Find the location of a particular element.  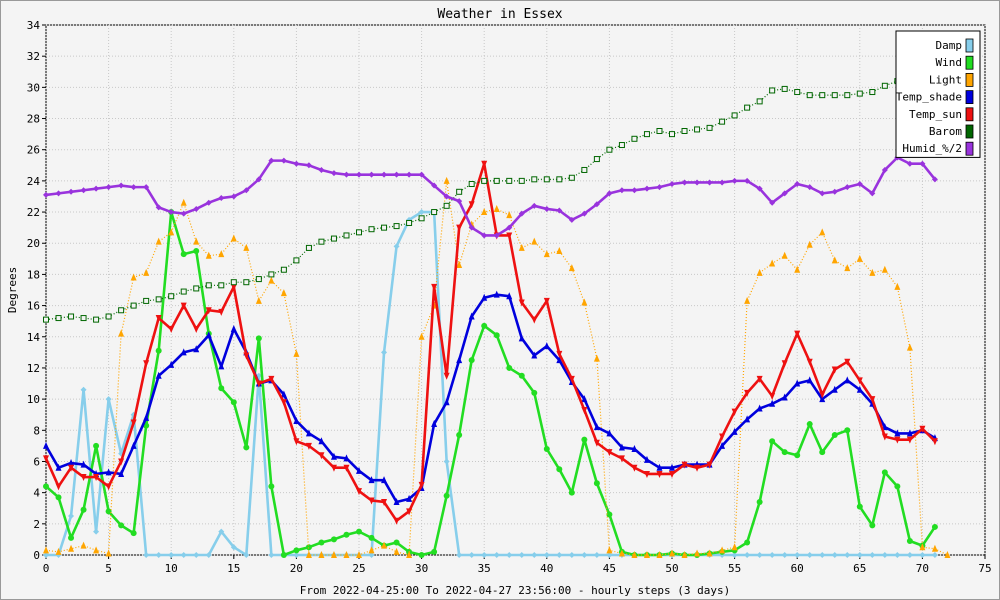

legend-swatch is located at coordinates (969, 131).